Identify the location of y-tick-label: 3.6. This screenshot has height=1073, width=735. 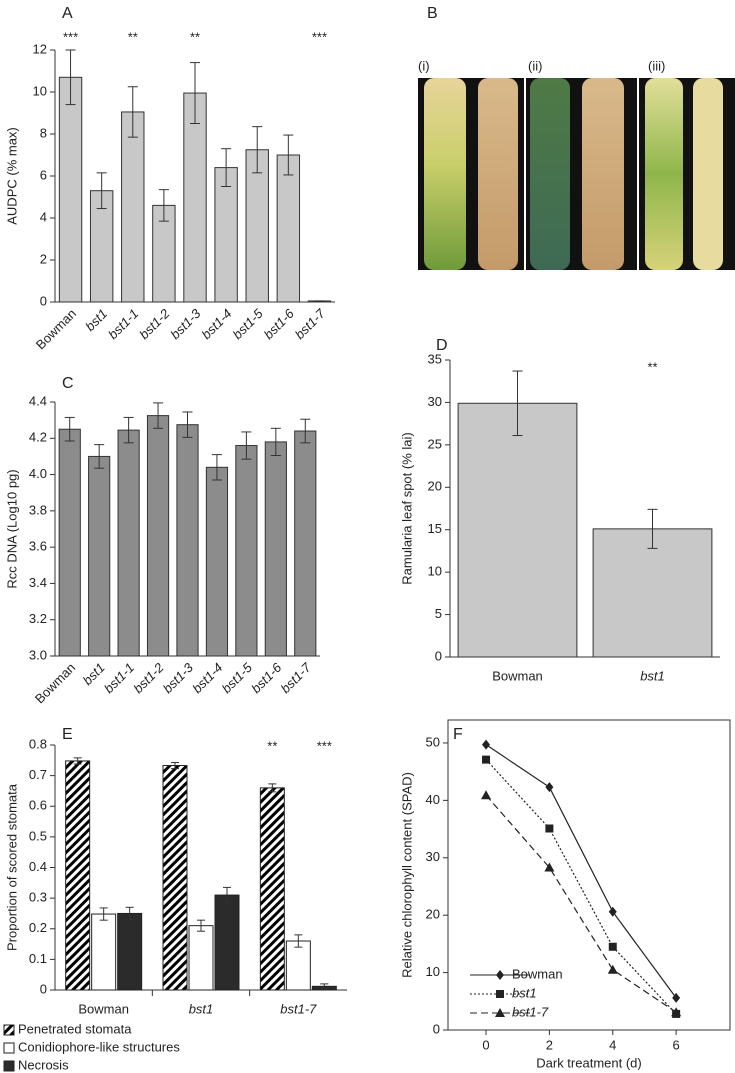
(38, 546).